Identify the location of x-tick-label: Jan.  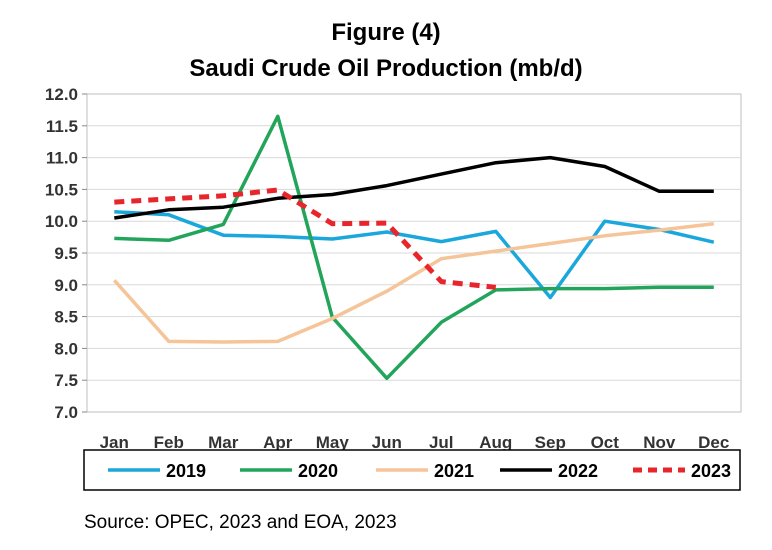
(114, 442).